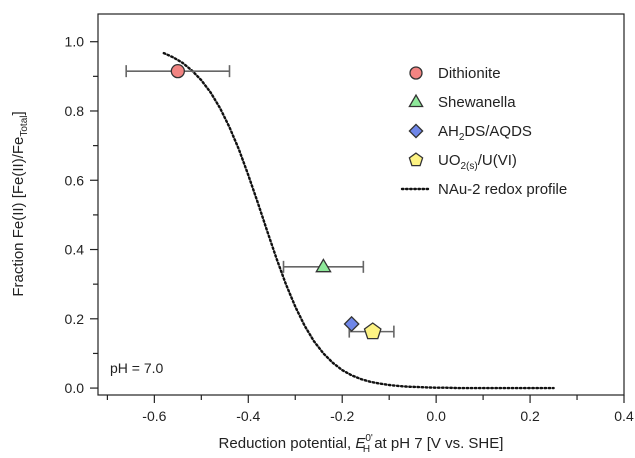  Describe the element at coordinates (248, 416) in the screenshot. I see `x-tick-label: -0.4` at that location.